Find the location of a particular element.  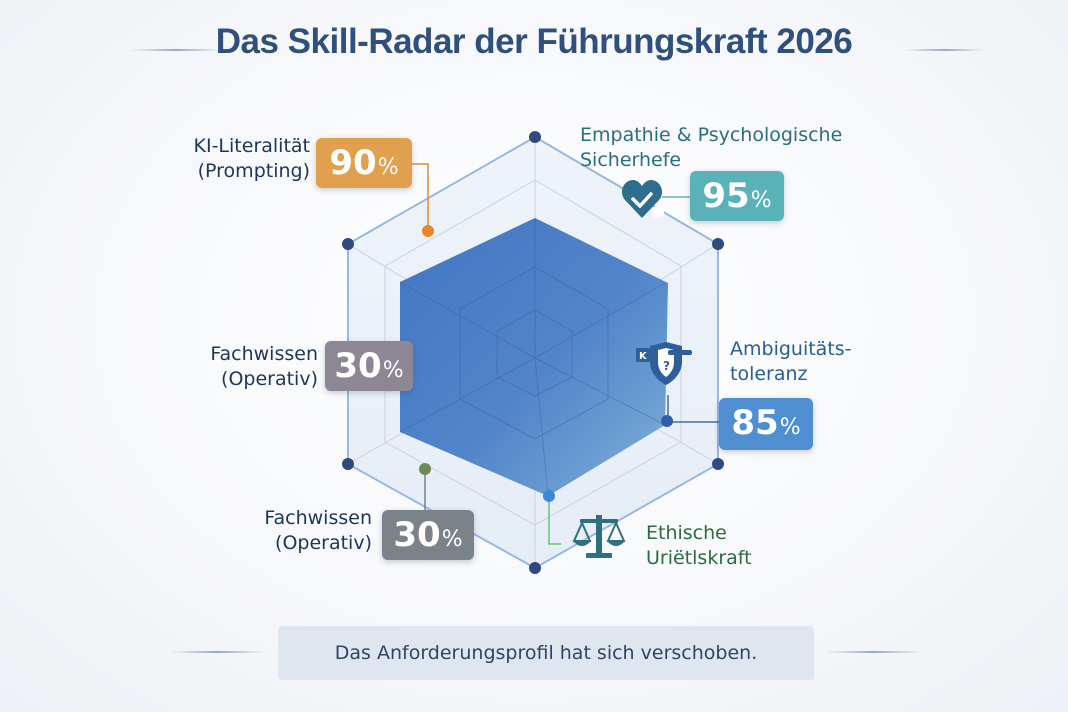

value-badge-empathie: 95% is located at coordinates (737, 196).